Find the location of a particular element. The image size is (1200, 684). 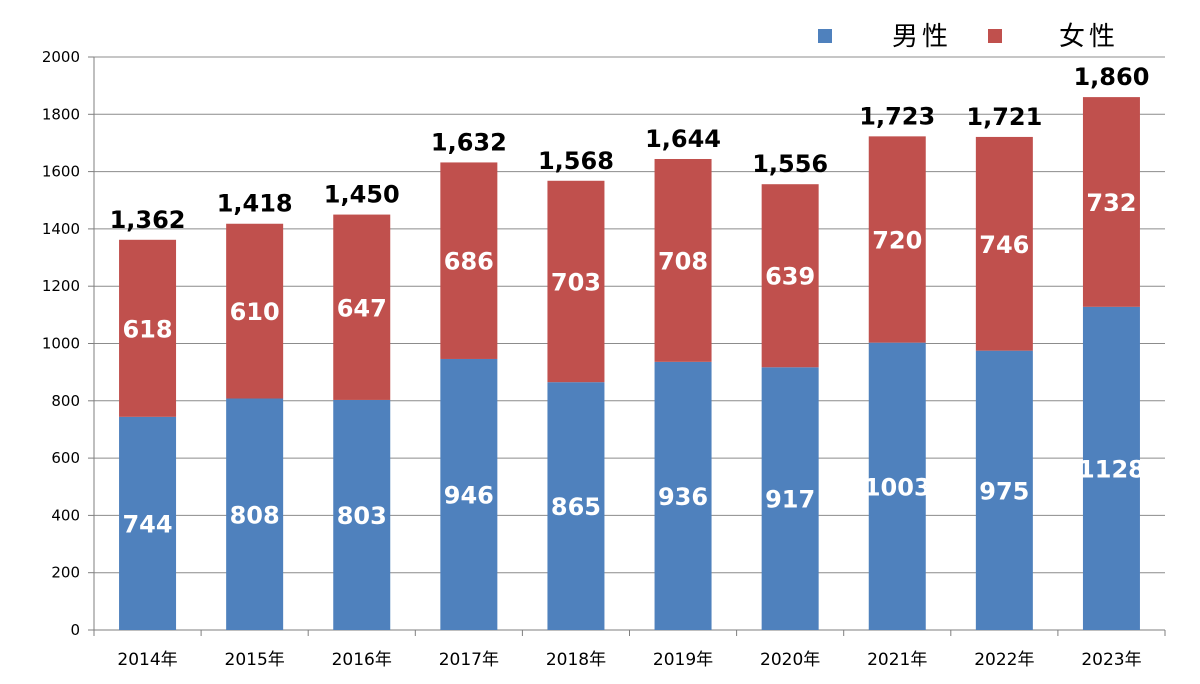

legend-label-male: 男性 is located at coordinates (922, 37).